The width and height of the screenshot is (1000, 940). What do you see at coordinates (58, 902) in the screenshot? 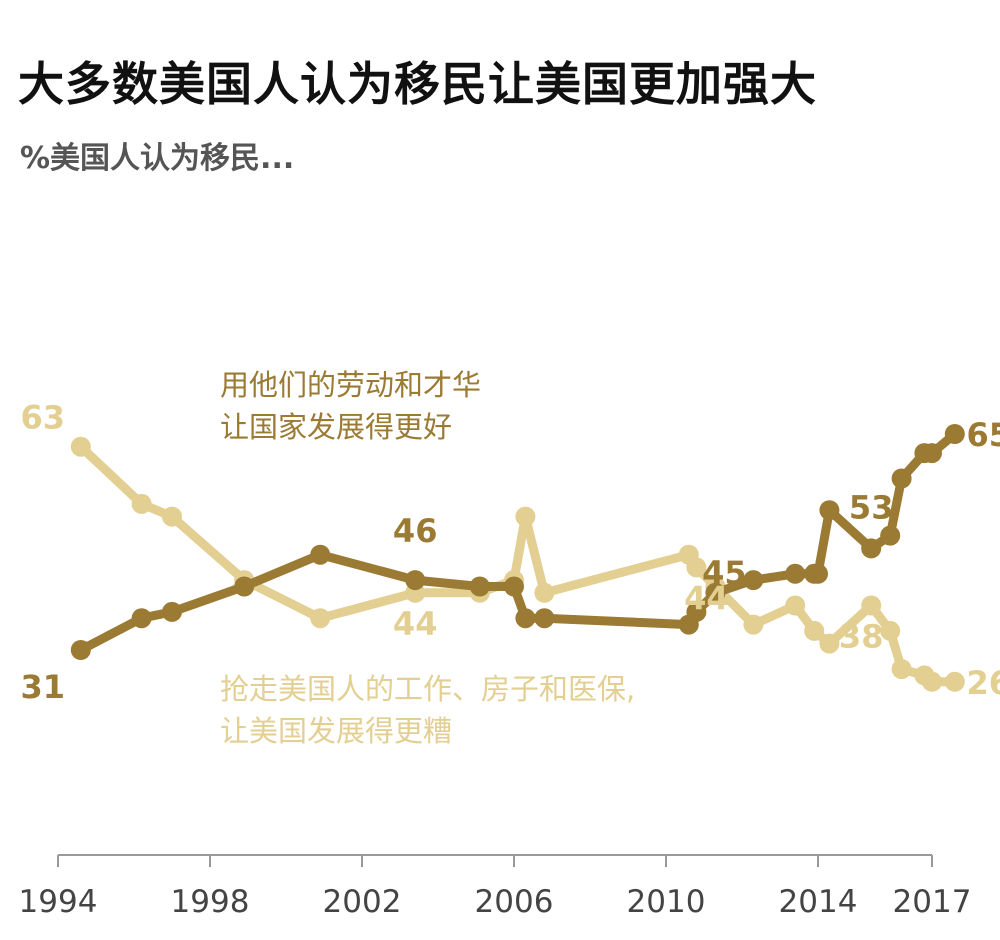
I see `x-tick-label-1994: 1994` at bounding box center [58, 902].